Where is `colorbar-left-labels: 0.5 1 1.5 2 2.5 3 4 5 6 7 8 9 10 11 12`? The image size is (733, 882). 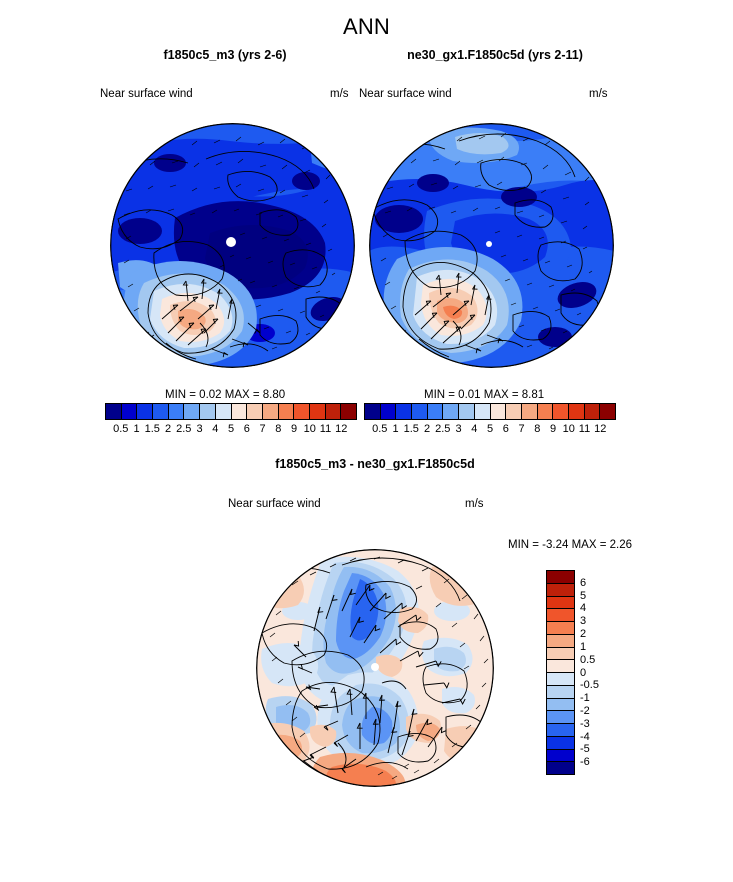
colorbar-left-labels: 0.5 1 1.5 2 2.5 3 4 5 6 7 8 9 10 11 12 is located at coordinates (231, 431).